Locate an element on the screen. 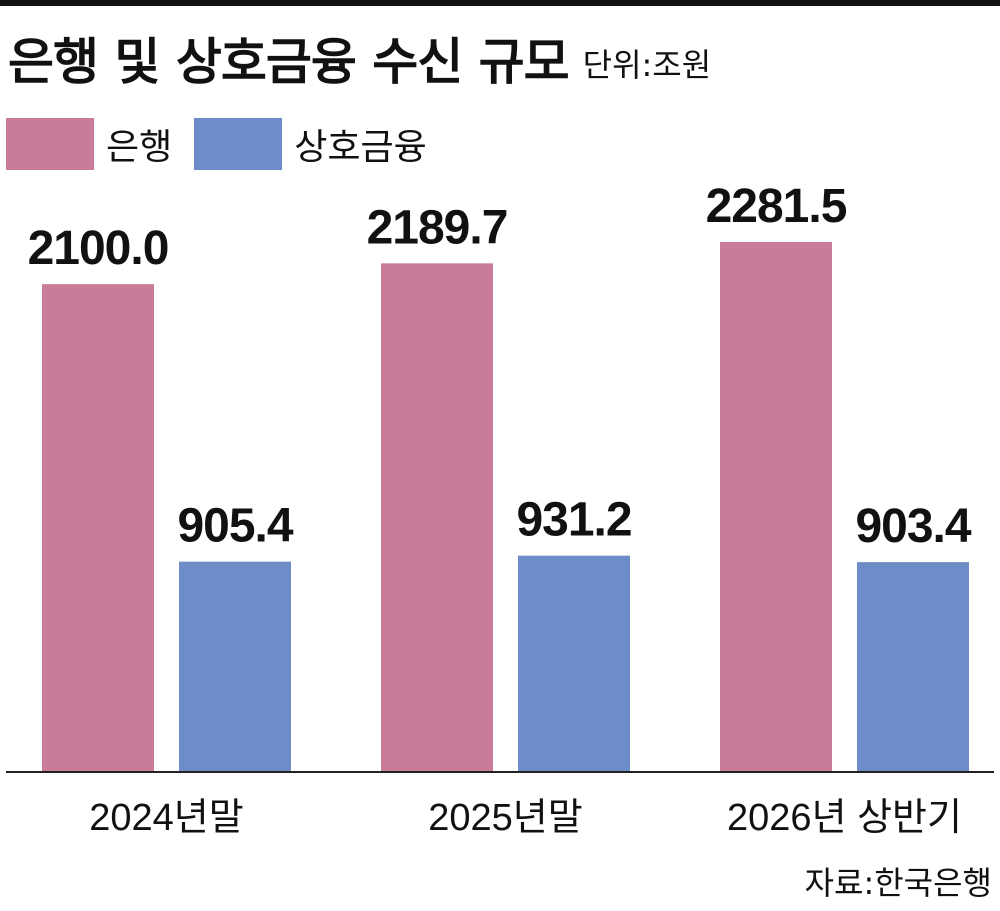 This screenshot has width=1000, height=911. data-label-coop-2: 903.4 is located at coordinates (913, 526).